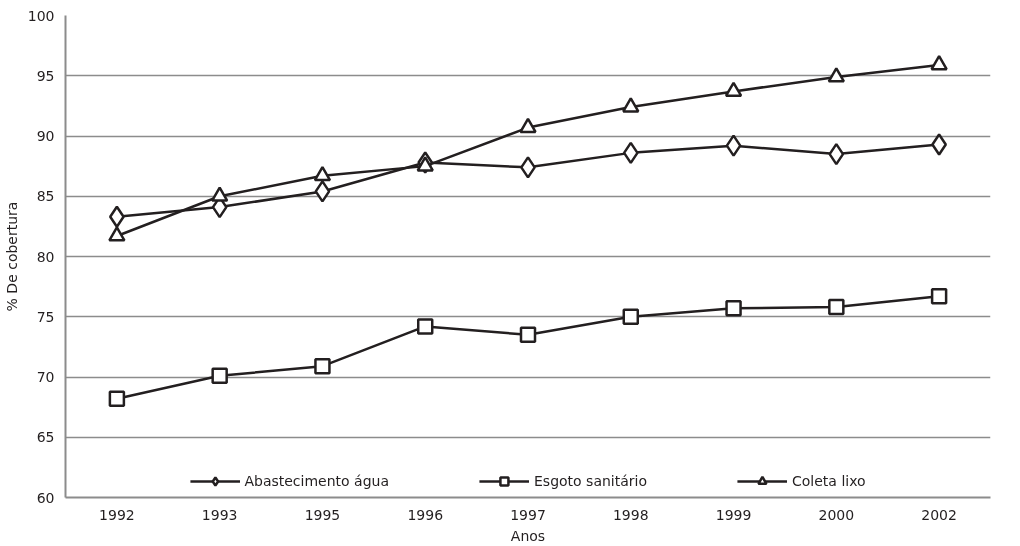  What do you see at coordinates (836, 514) in the screenshot?
I see `x-tick-label: 2000` at bounding box center [836, 514].